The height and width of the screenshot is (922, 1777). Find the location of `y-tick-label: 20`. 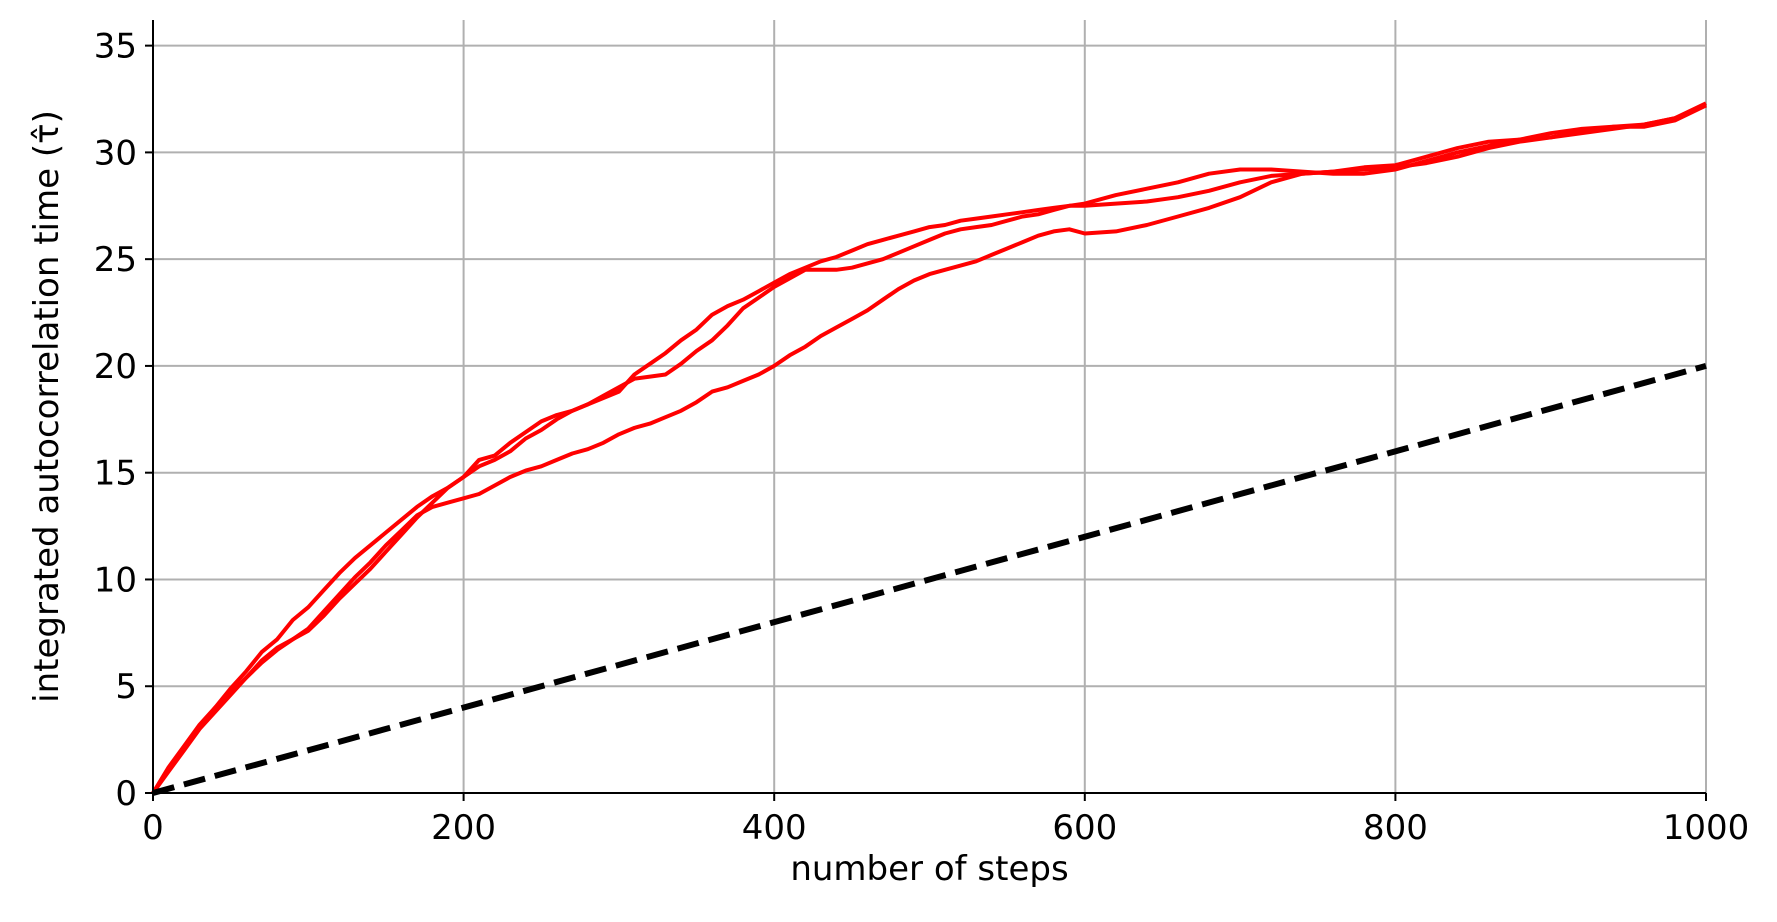

y-tick-label: 20 is located at coordinates (115, 367).